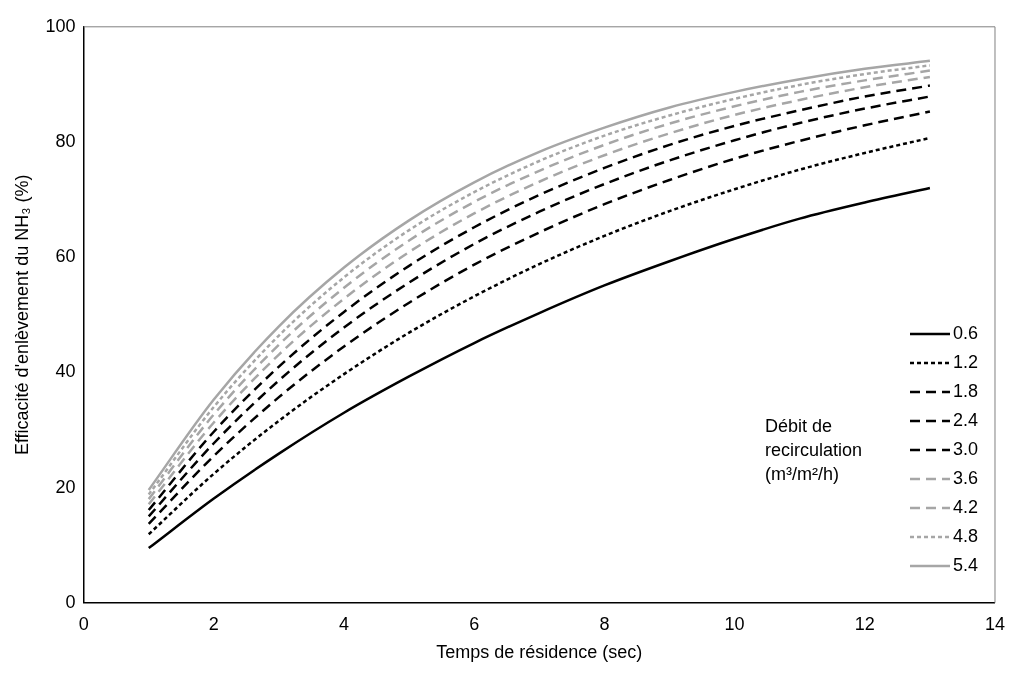  What do you see at coordinates (965, 565) in the screenshot?
I see `legend-label: 5.4` at bounding box center [965, 565].